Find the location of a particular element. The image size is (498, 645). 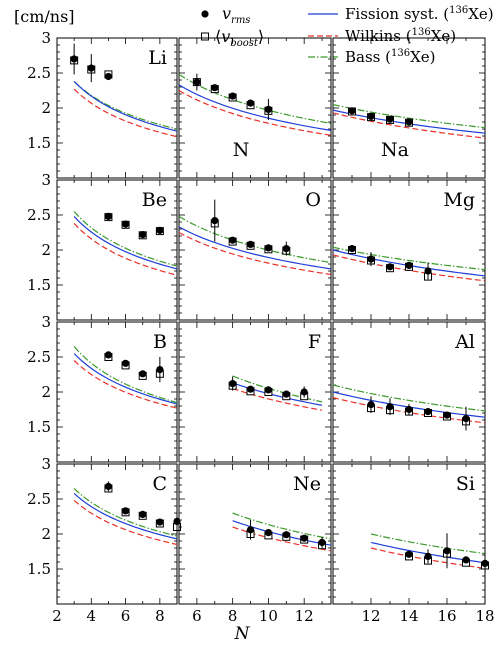

x-tick-label: 4 is located at coordinates (92, 616).